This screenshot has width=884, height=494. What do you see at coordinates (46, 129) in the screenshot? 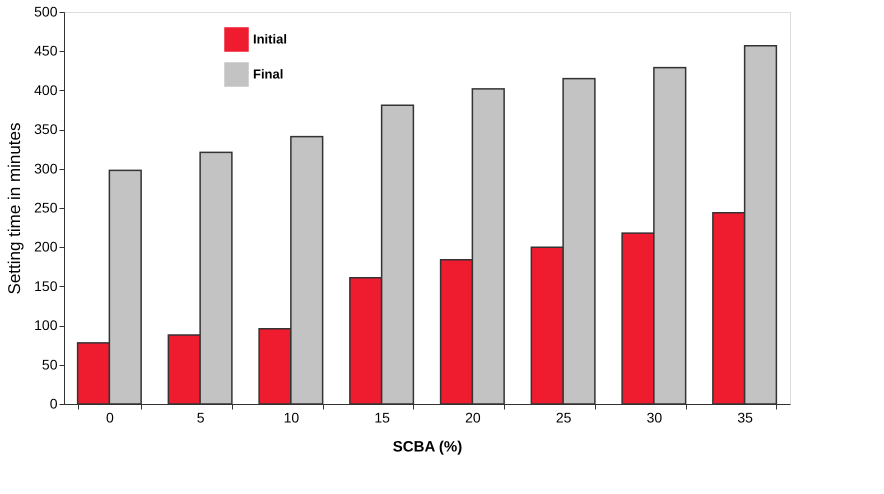
I see `y-tick-label: 350` at bounding box center [46, 129].